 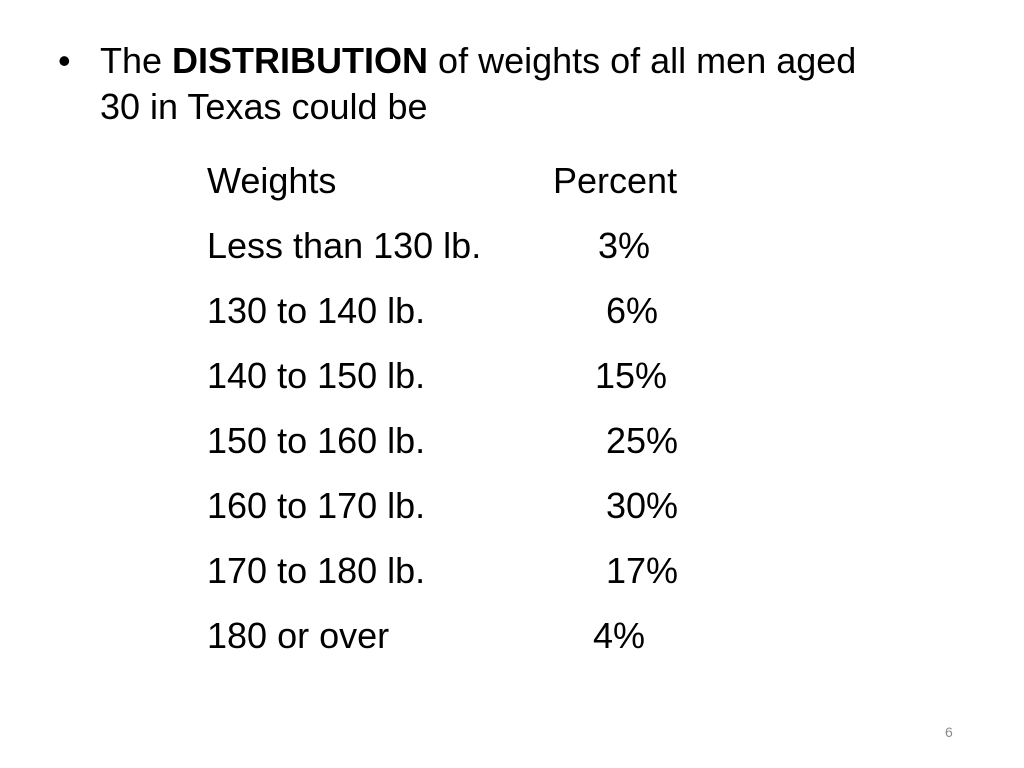 I want to click on weight-cell: 150 to 160 lb., so click(x=316, y=440).